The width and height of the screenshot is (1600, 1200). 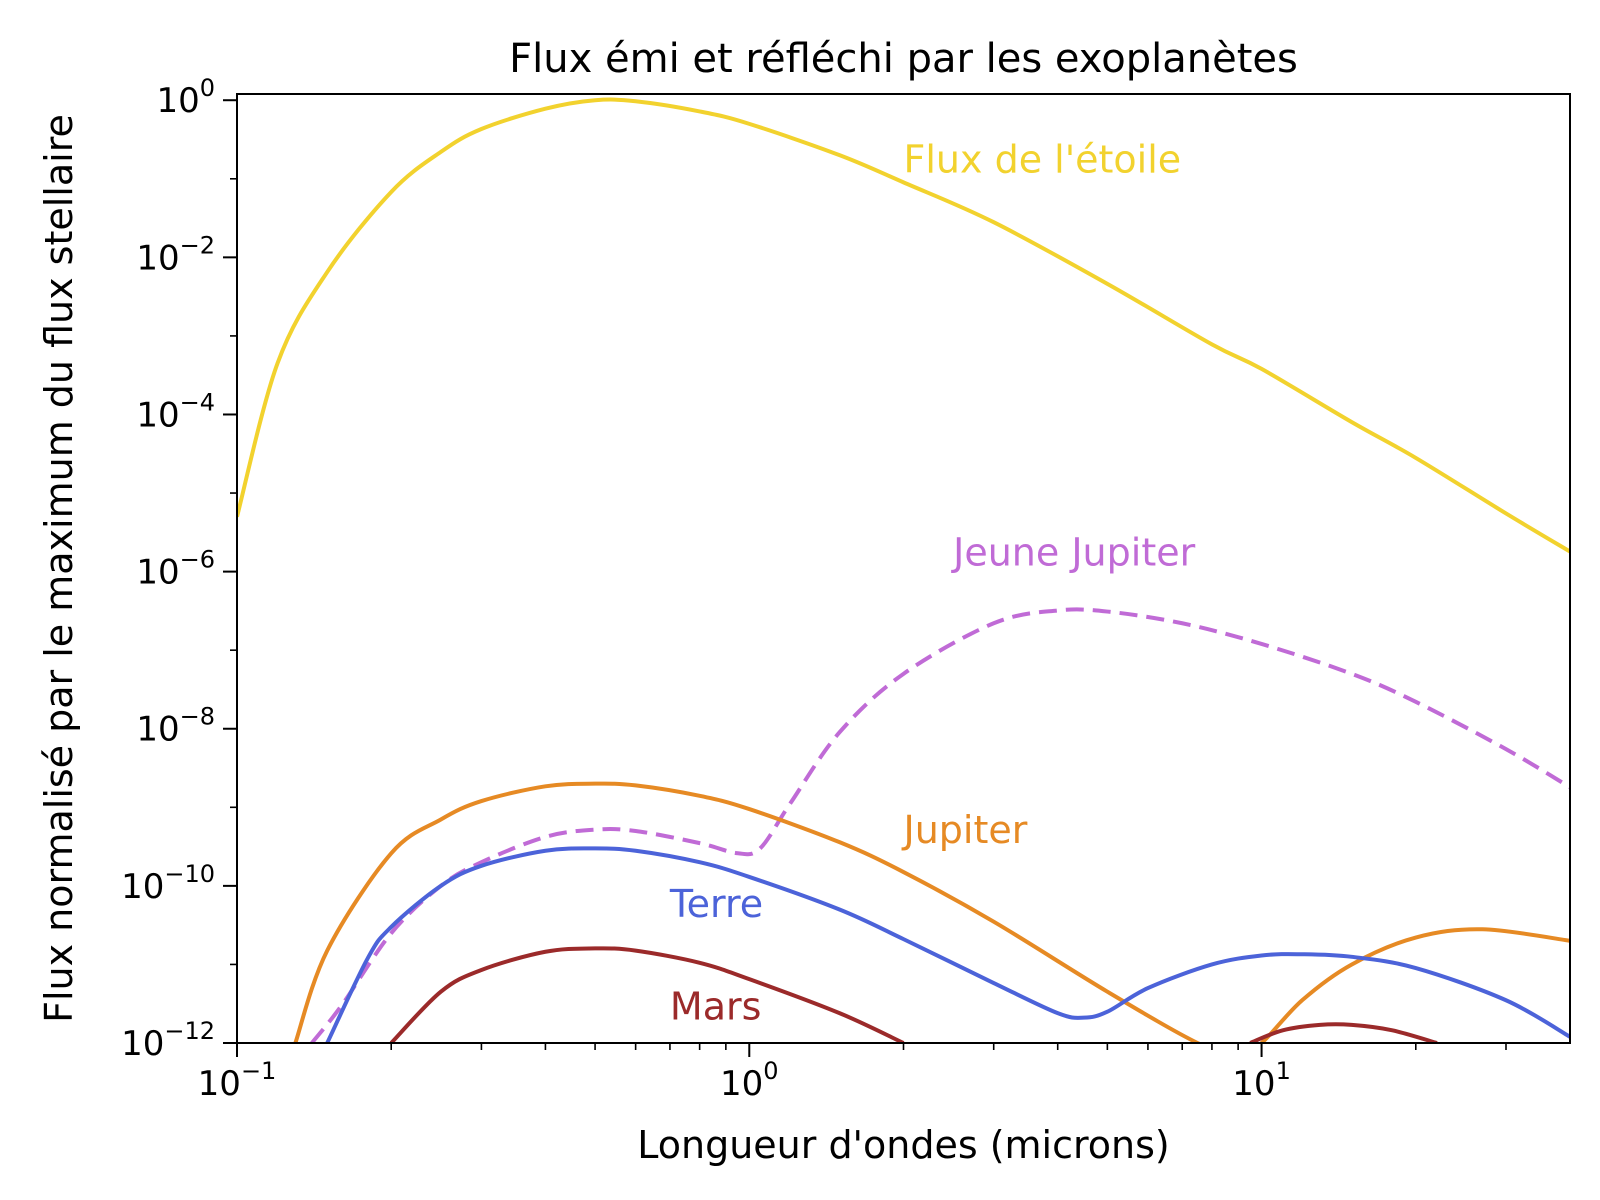 I want to click on series-line-mars-secondary, so click(x=1343, y=1032).